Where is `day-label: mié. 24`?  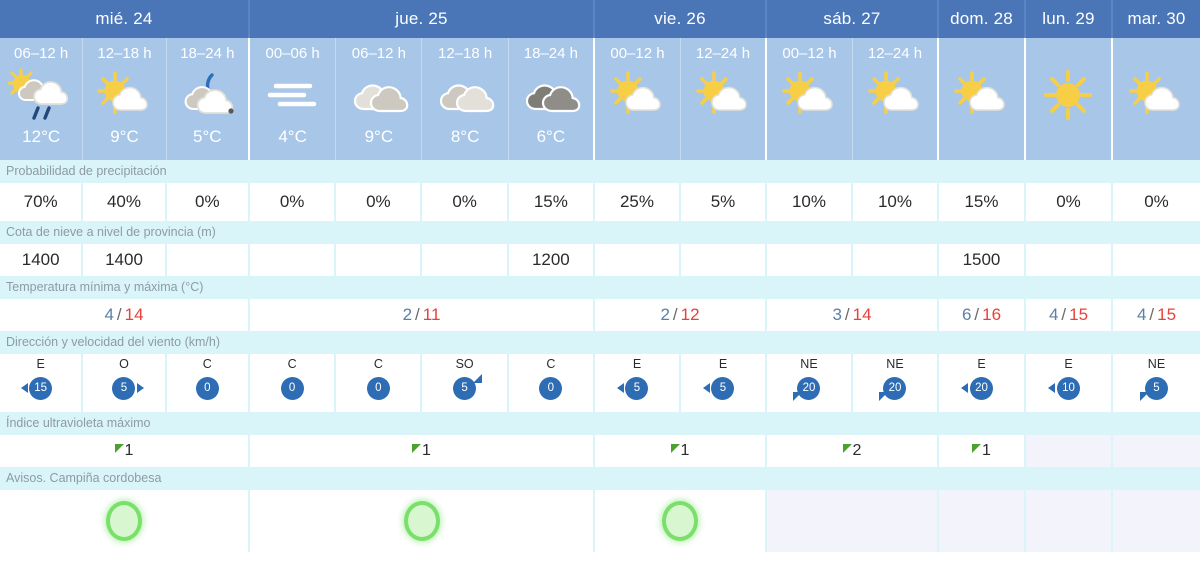 day-label: mié. 24 is located at coordinates (124, 18).